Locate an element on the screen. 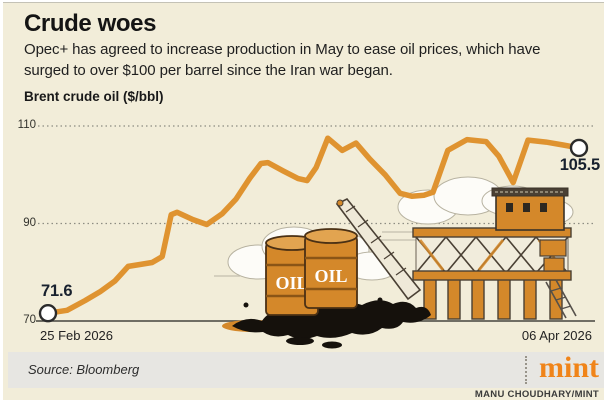 The height and width of the screenshot is (400, 604). oil-spill is located at coordinates (331, 319).